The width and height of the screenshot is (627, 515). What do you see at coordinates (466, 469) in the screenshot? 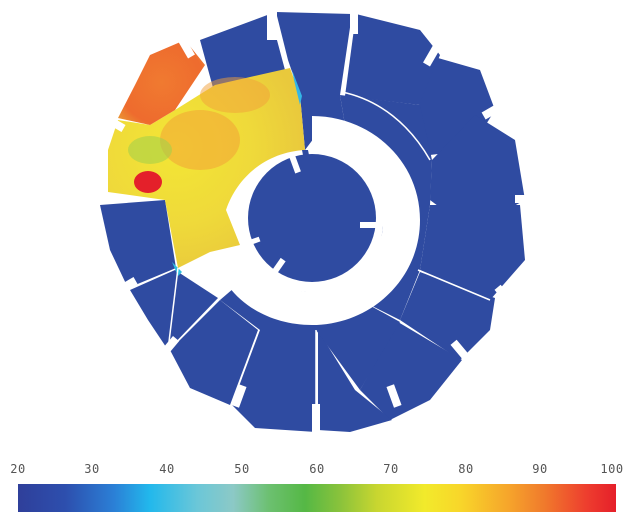
I see `tick-label: 80` at bounding box center [466, 469].